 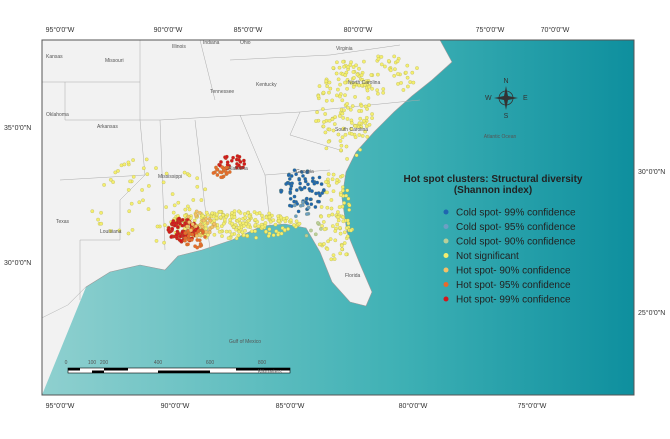 What do you see at coordinates (158, 363) in the screenshot?
I see `scale-tick: 400` at bounding box center [158, 363].